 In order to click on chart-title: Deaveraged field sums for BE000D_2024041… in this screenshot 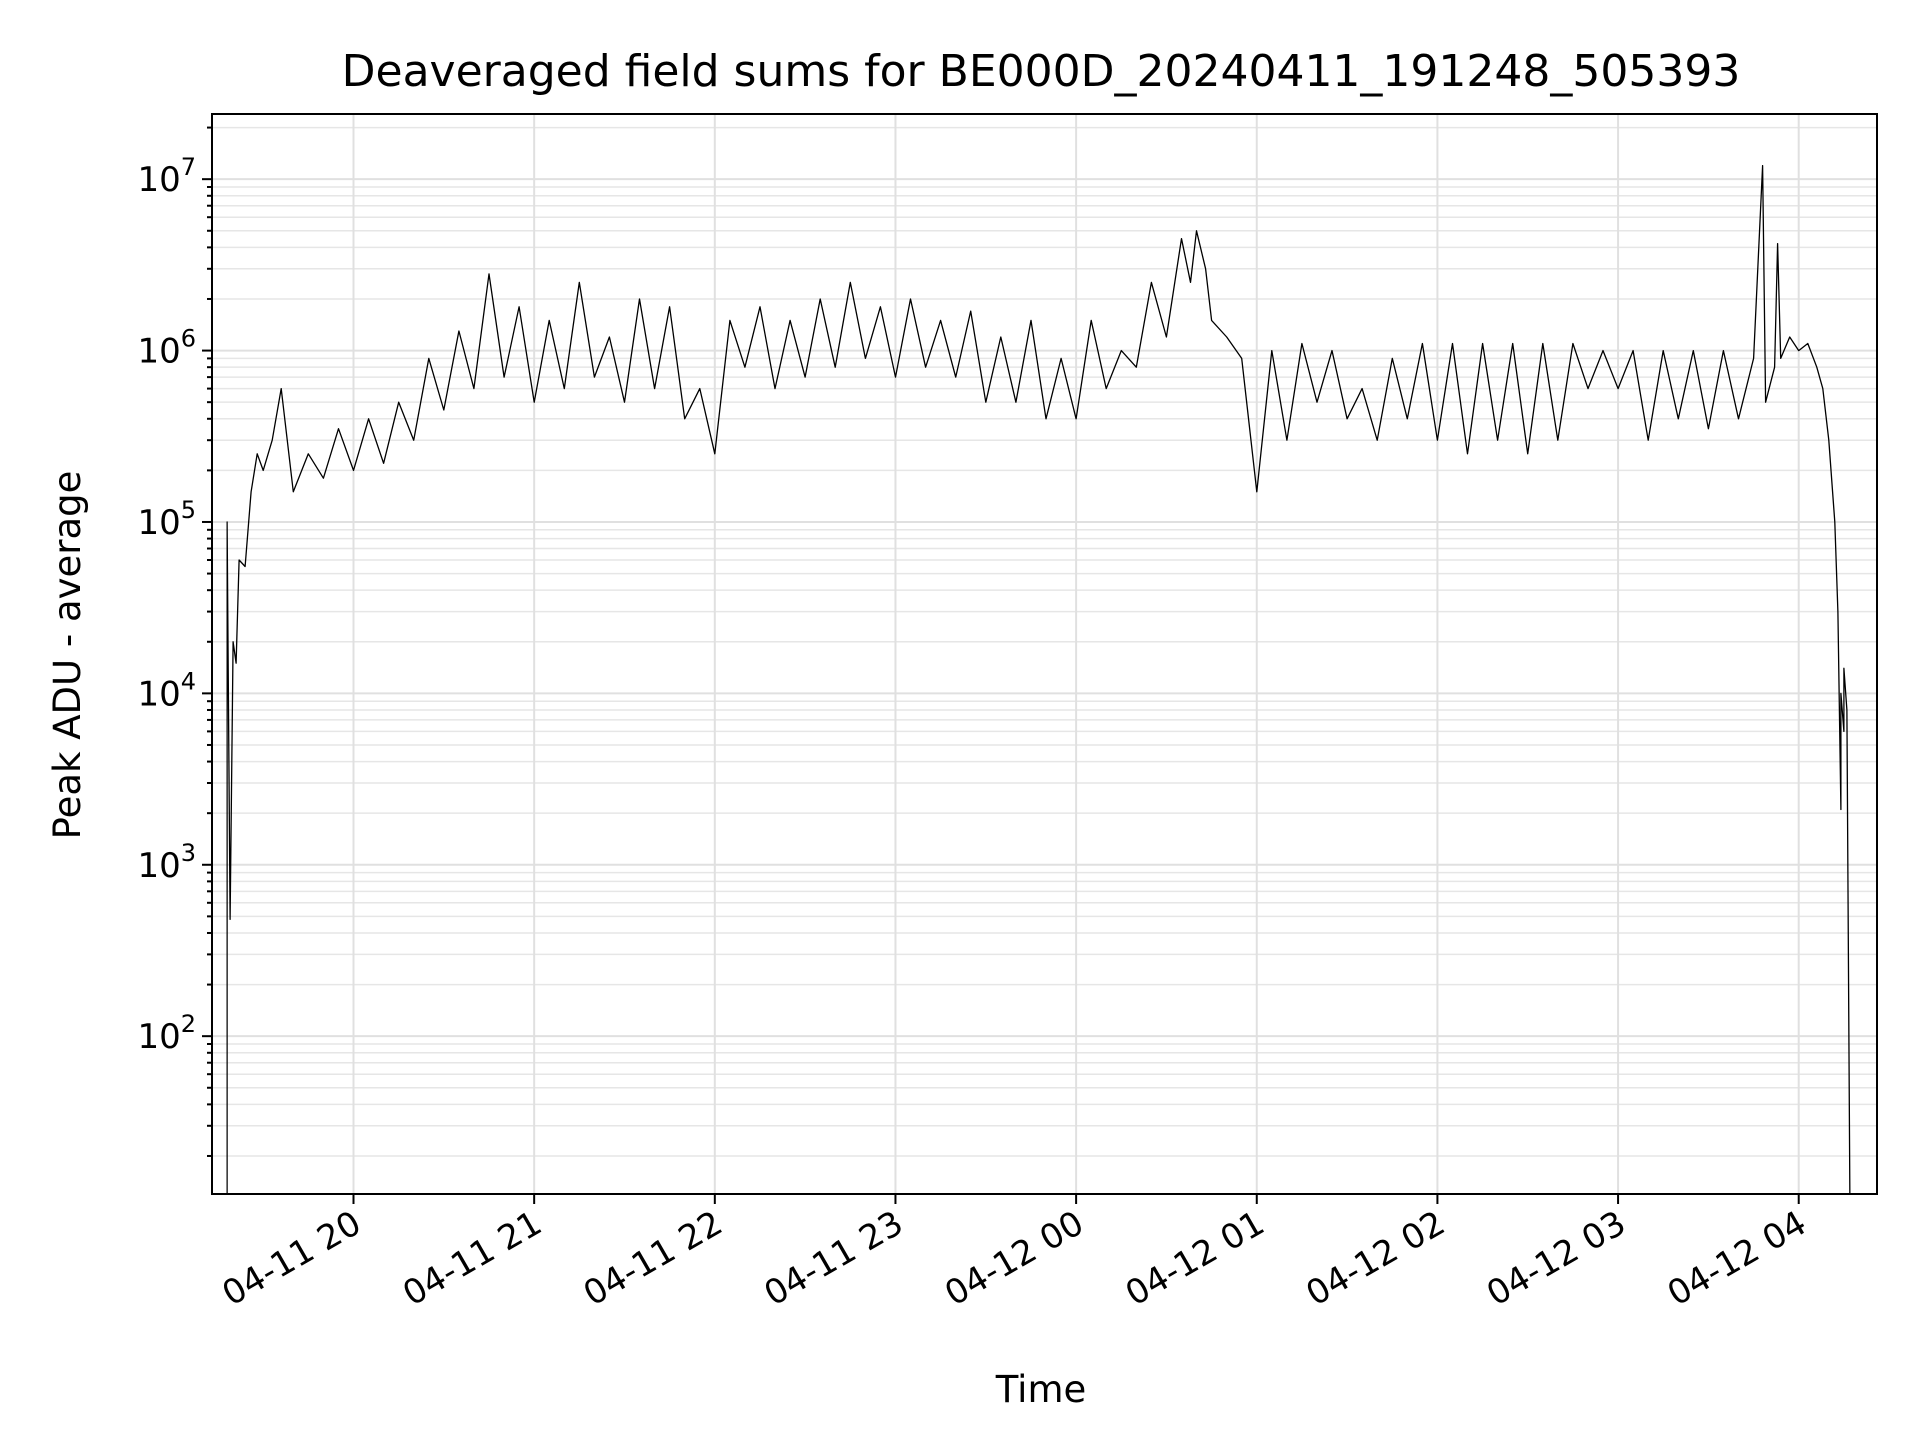, I will do `click(1041, 71)`.